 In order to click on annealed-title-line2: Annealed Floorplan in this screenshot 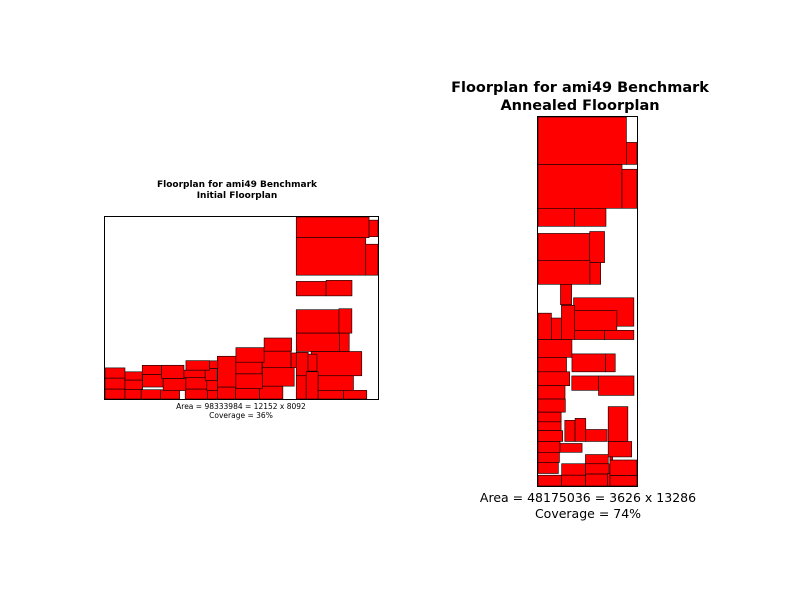, I will do `click(579, 106)`.